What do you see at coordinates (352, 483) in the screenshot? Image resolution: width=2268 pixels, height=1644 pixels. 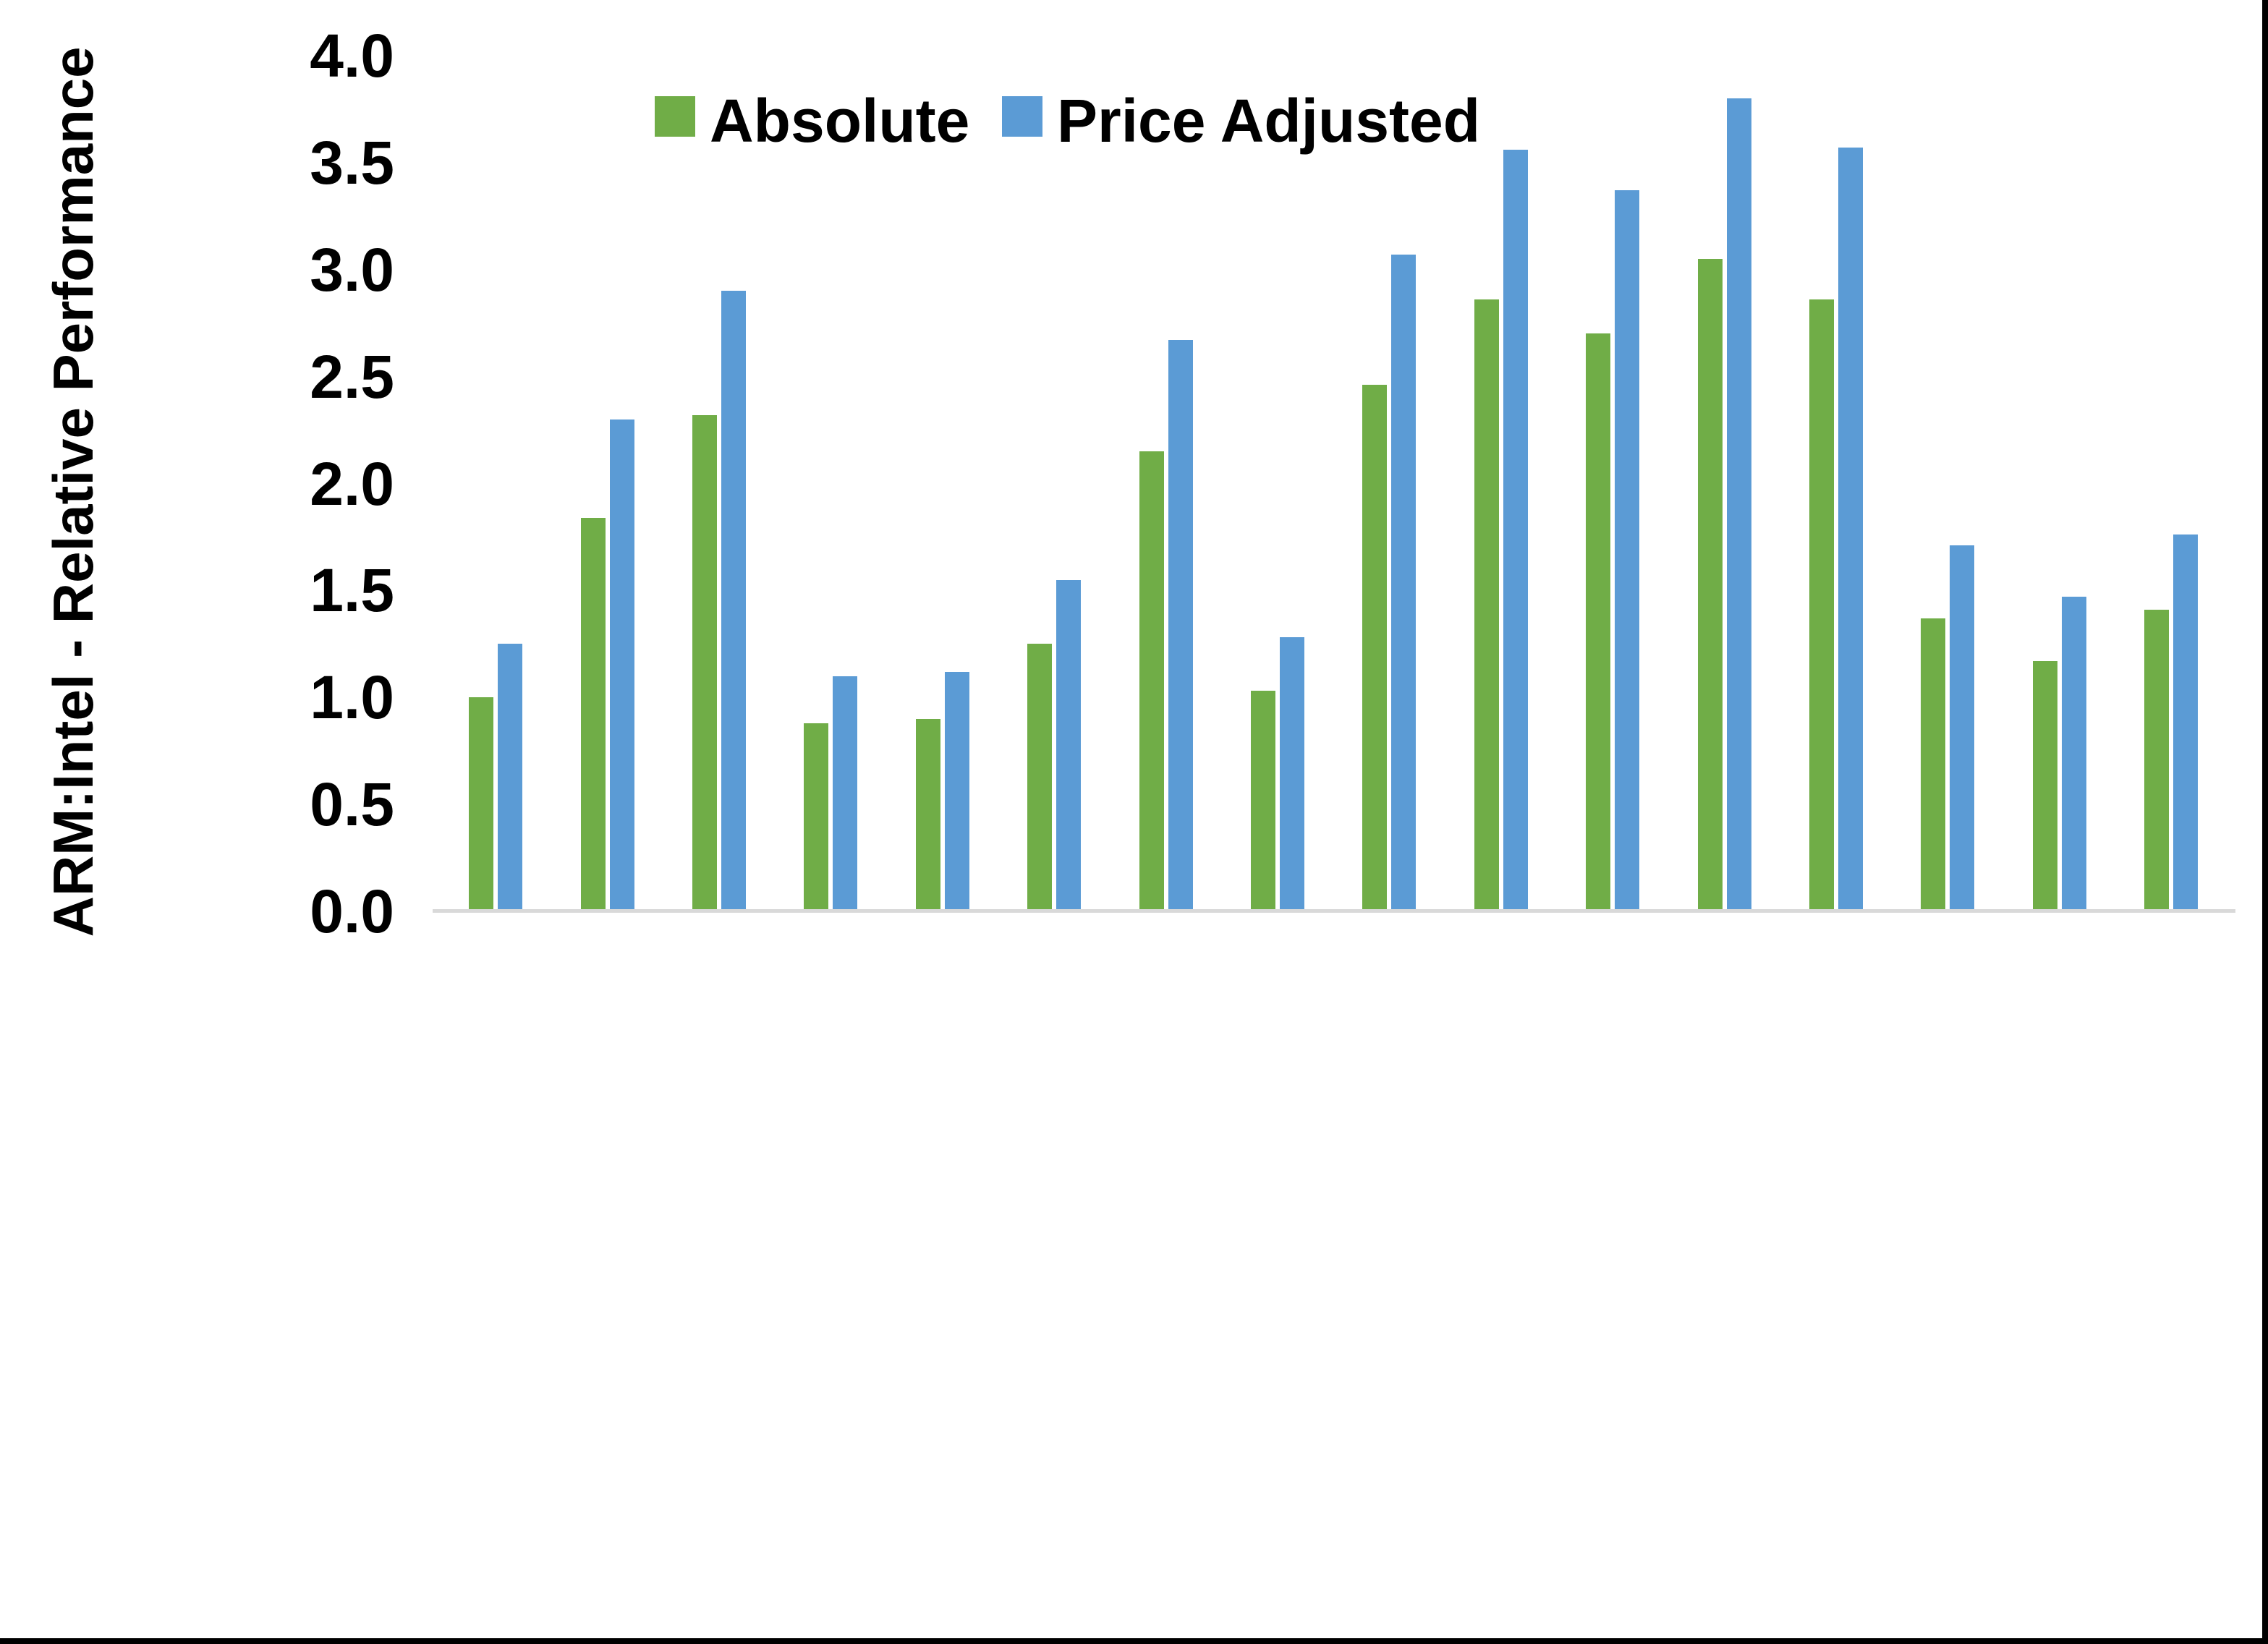 I see `y-tick-label: 2.0` at bounding box center [352, 483].